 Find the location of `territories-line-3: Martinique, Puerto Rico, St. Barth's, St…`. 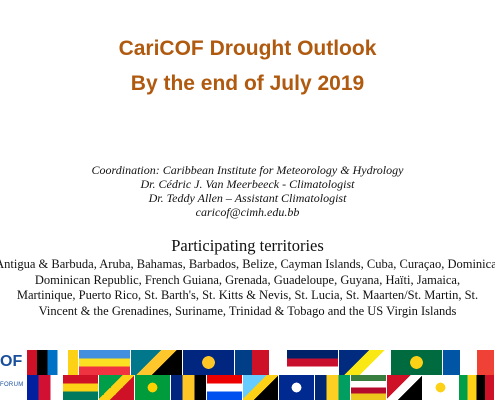

territories-line-3: Martinique, Puerto Rico, St. Barth's, St… is located at coordinates (247, 295).